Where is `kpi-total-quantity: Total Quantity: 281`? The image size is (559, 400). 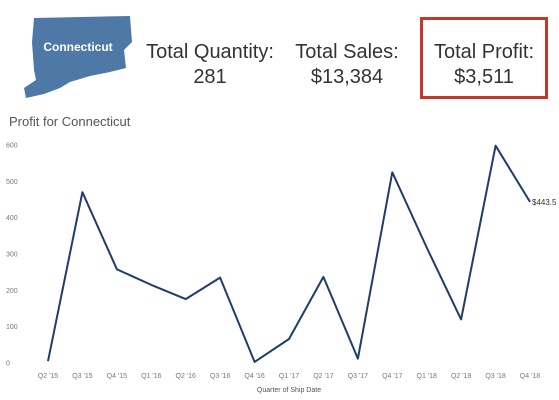
kpi-total-quantity: Total Quantity: 281 is located at coordinates (210, 65).